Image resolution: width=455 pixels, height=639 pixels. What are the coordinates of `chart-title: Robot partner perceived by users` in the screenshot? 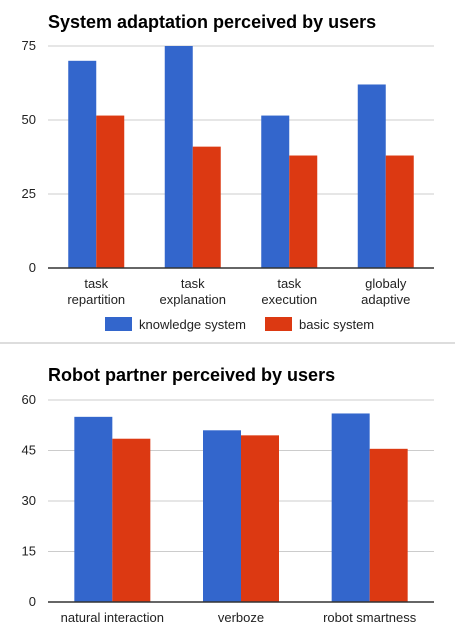 It's located at (191, 375).